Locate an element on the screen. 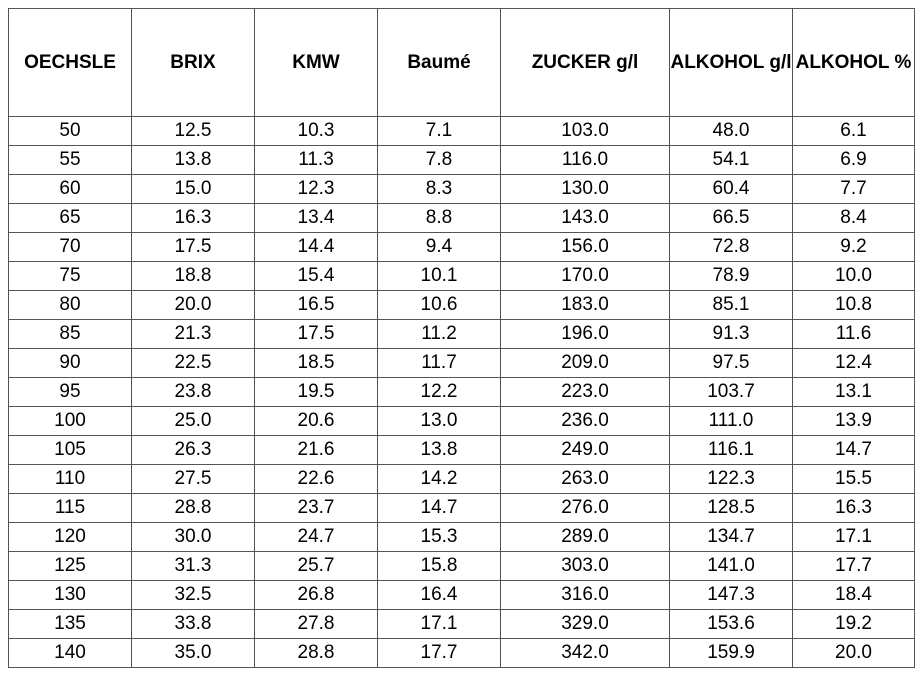 The width and height of the screenshot is (921, 675). table-cell: 26.8 is located at coordinates (316, 595).